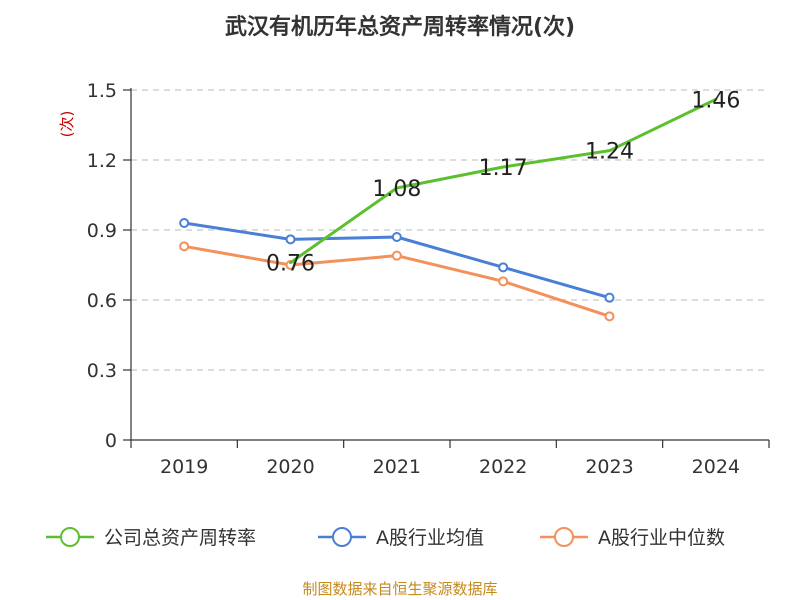 This screenshot has height=600, width=800. Describe the element at coordinates (111, 441) in the screenshot. I see `y-tick-label: 0` at that location.